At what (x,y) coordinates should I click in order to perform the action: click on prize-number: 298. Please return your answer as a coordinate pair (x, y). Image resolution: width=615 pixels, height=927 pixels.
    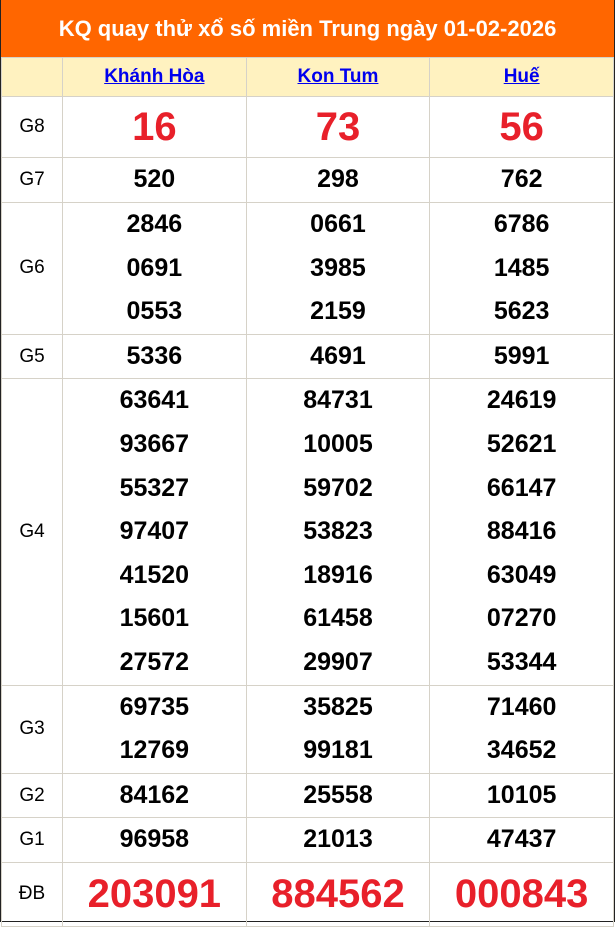
    Looking at the image, I should click on (338, 179).